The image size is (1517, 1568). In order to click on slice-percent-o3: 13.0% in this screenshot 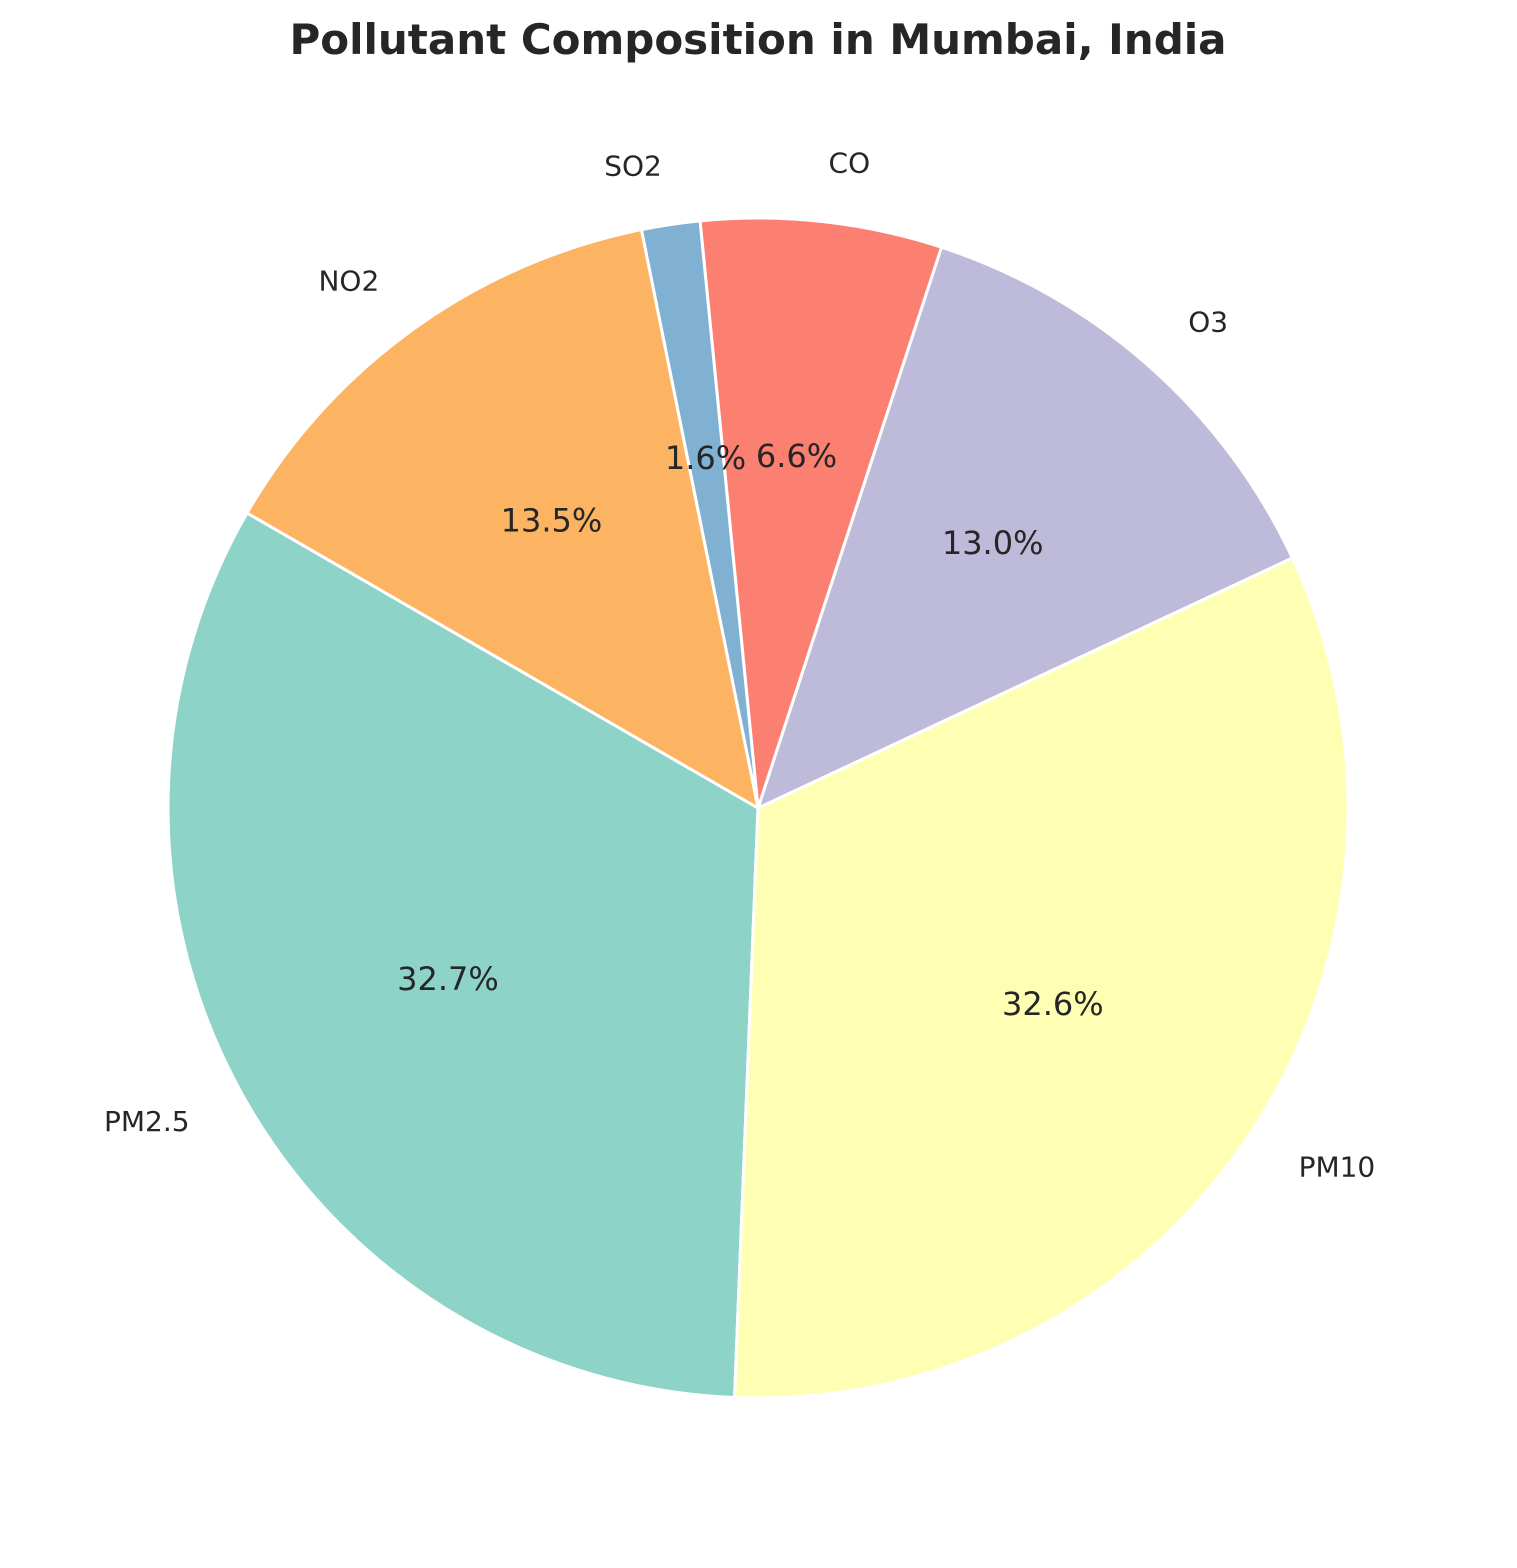, I will do `click(993, 543)`.